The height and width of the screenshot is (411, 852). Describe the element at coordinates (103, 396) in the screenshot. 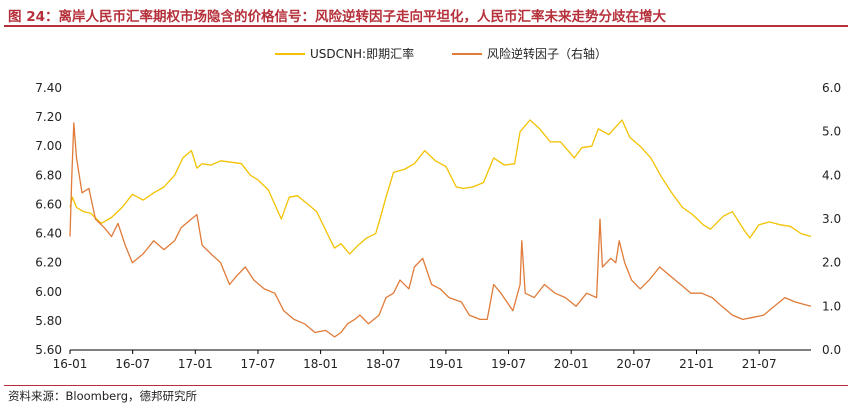

I see `source-note: 资料来源：Bloomberg，德邦研究所` at that location.